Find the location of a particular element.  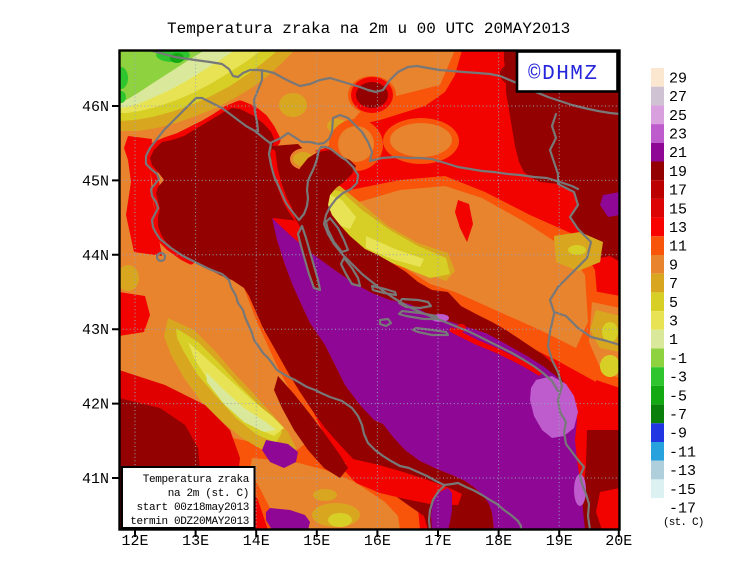

svg-text: start 00z18may2013 is located at coordinates (192, 508).